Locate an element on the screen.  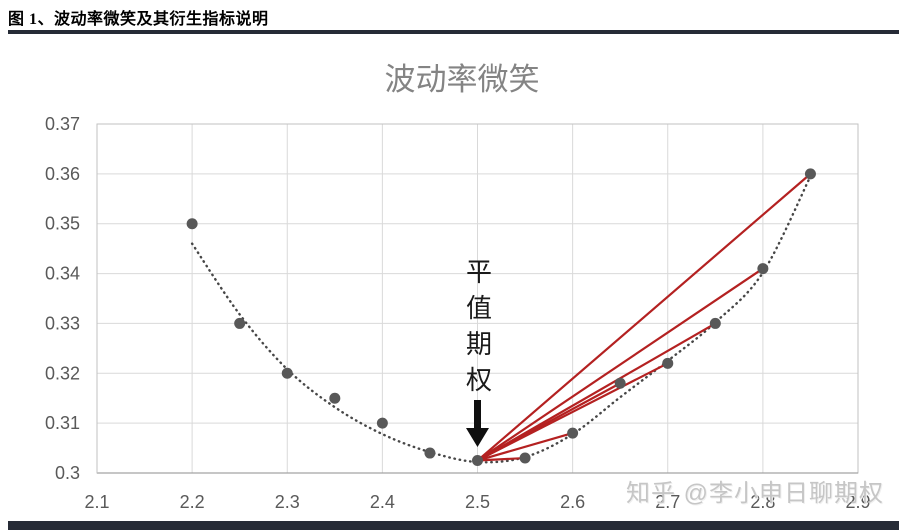
x-tick-label: 2.4 is located at coordinates (382, 502).